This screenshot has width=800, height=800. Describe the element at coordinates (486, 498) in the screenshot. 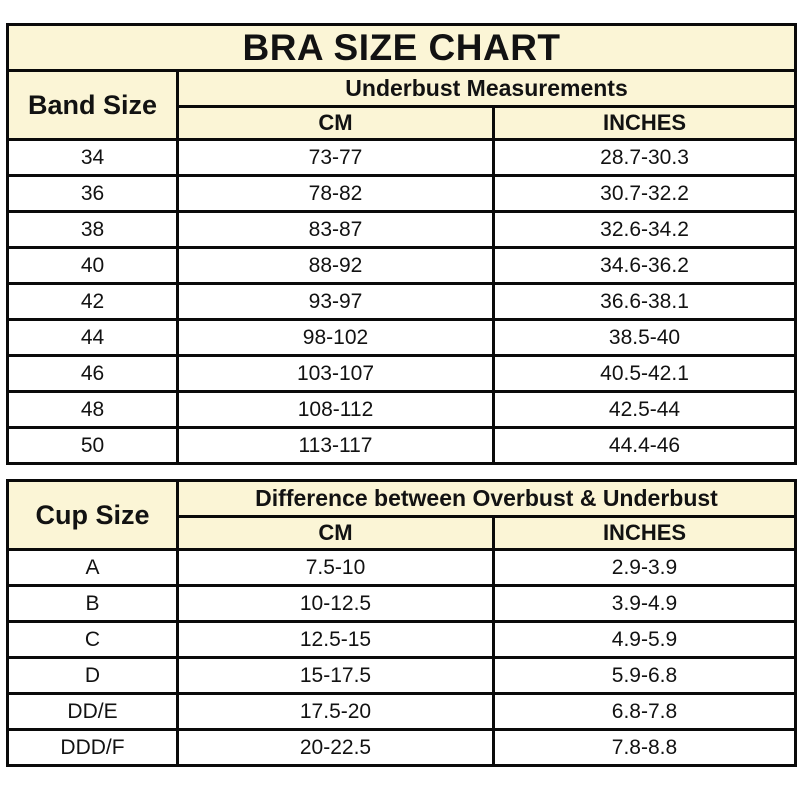

I see `difference-group-header: Difference between Overbust & Underbust` at that location.